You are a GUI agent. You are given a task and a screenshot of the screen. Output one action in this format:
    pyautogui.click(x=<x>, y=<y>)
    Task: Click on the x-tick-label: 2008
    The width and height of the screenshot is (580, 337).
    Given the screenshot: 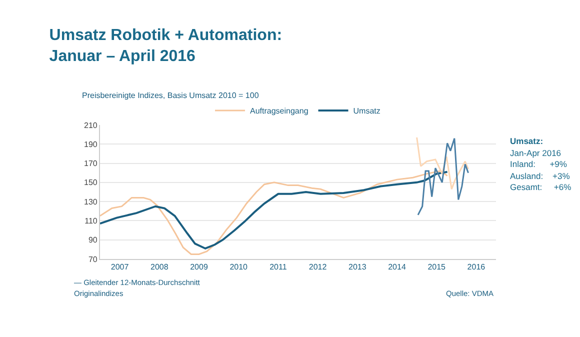 What is the action you would take?
    pyautogui.click(x=159, y=267)
    